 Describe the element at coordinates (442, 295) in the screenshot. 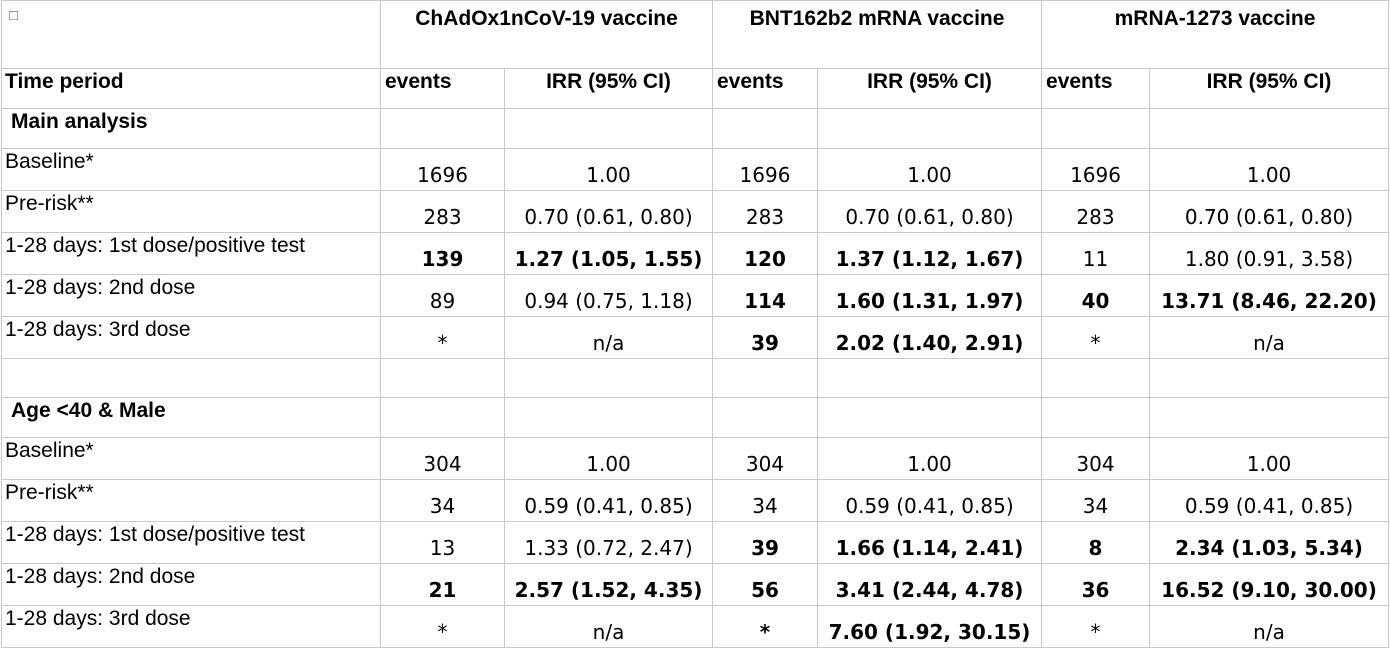

I see `chadox1-events-cell: 89` at that location.